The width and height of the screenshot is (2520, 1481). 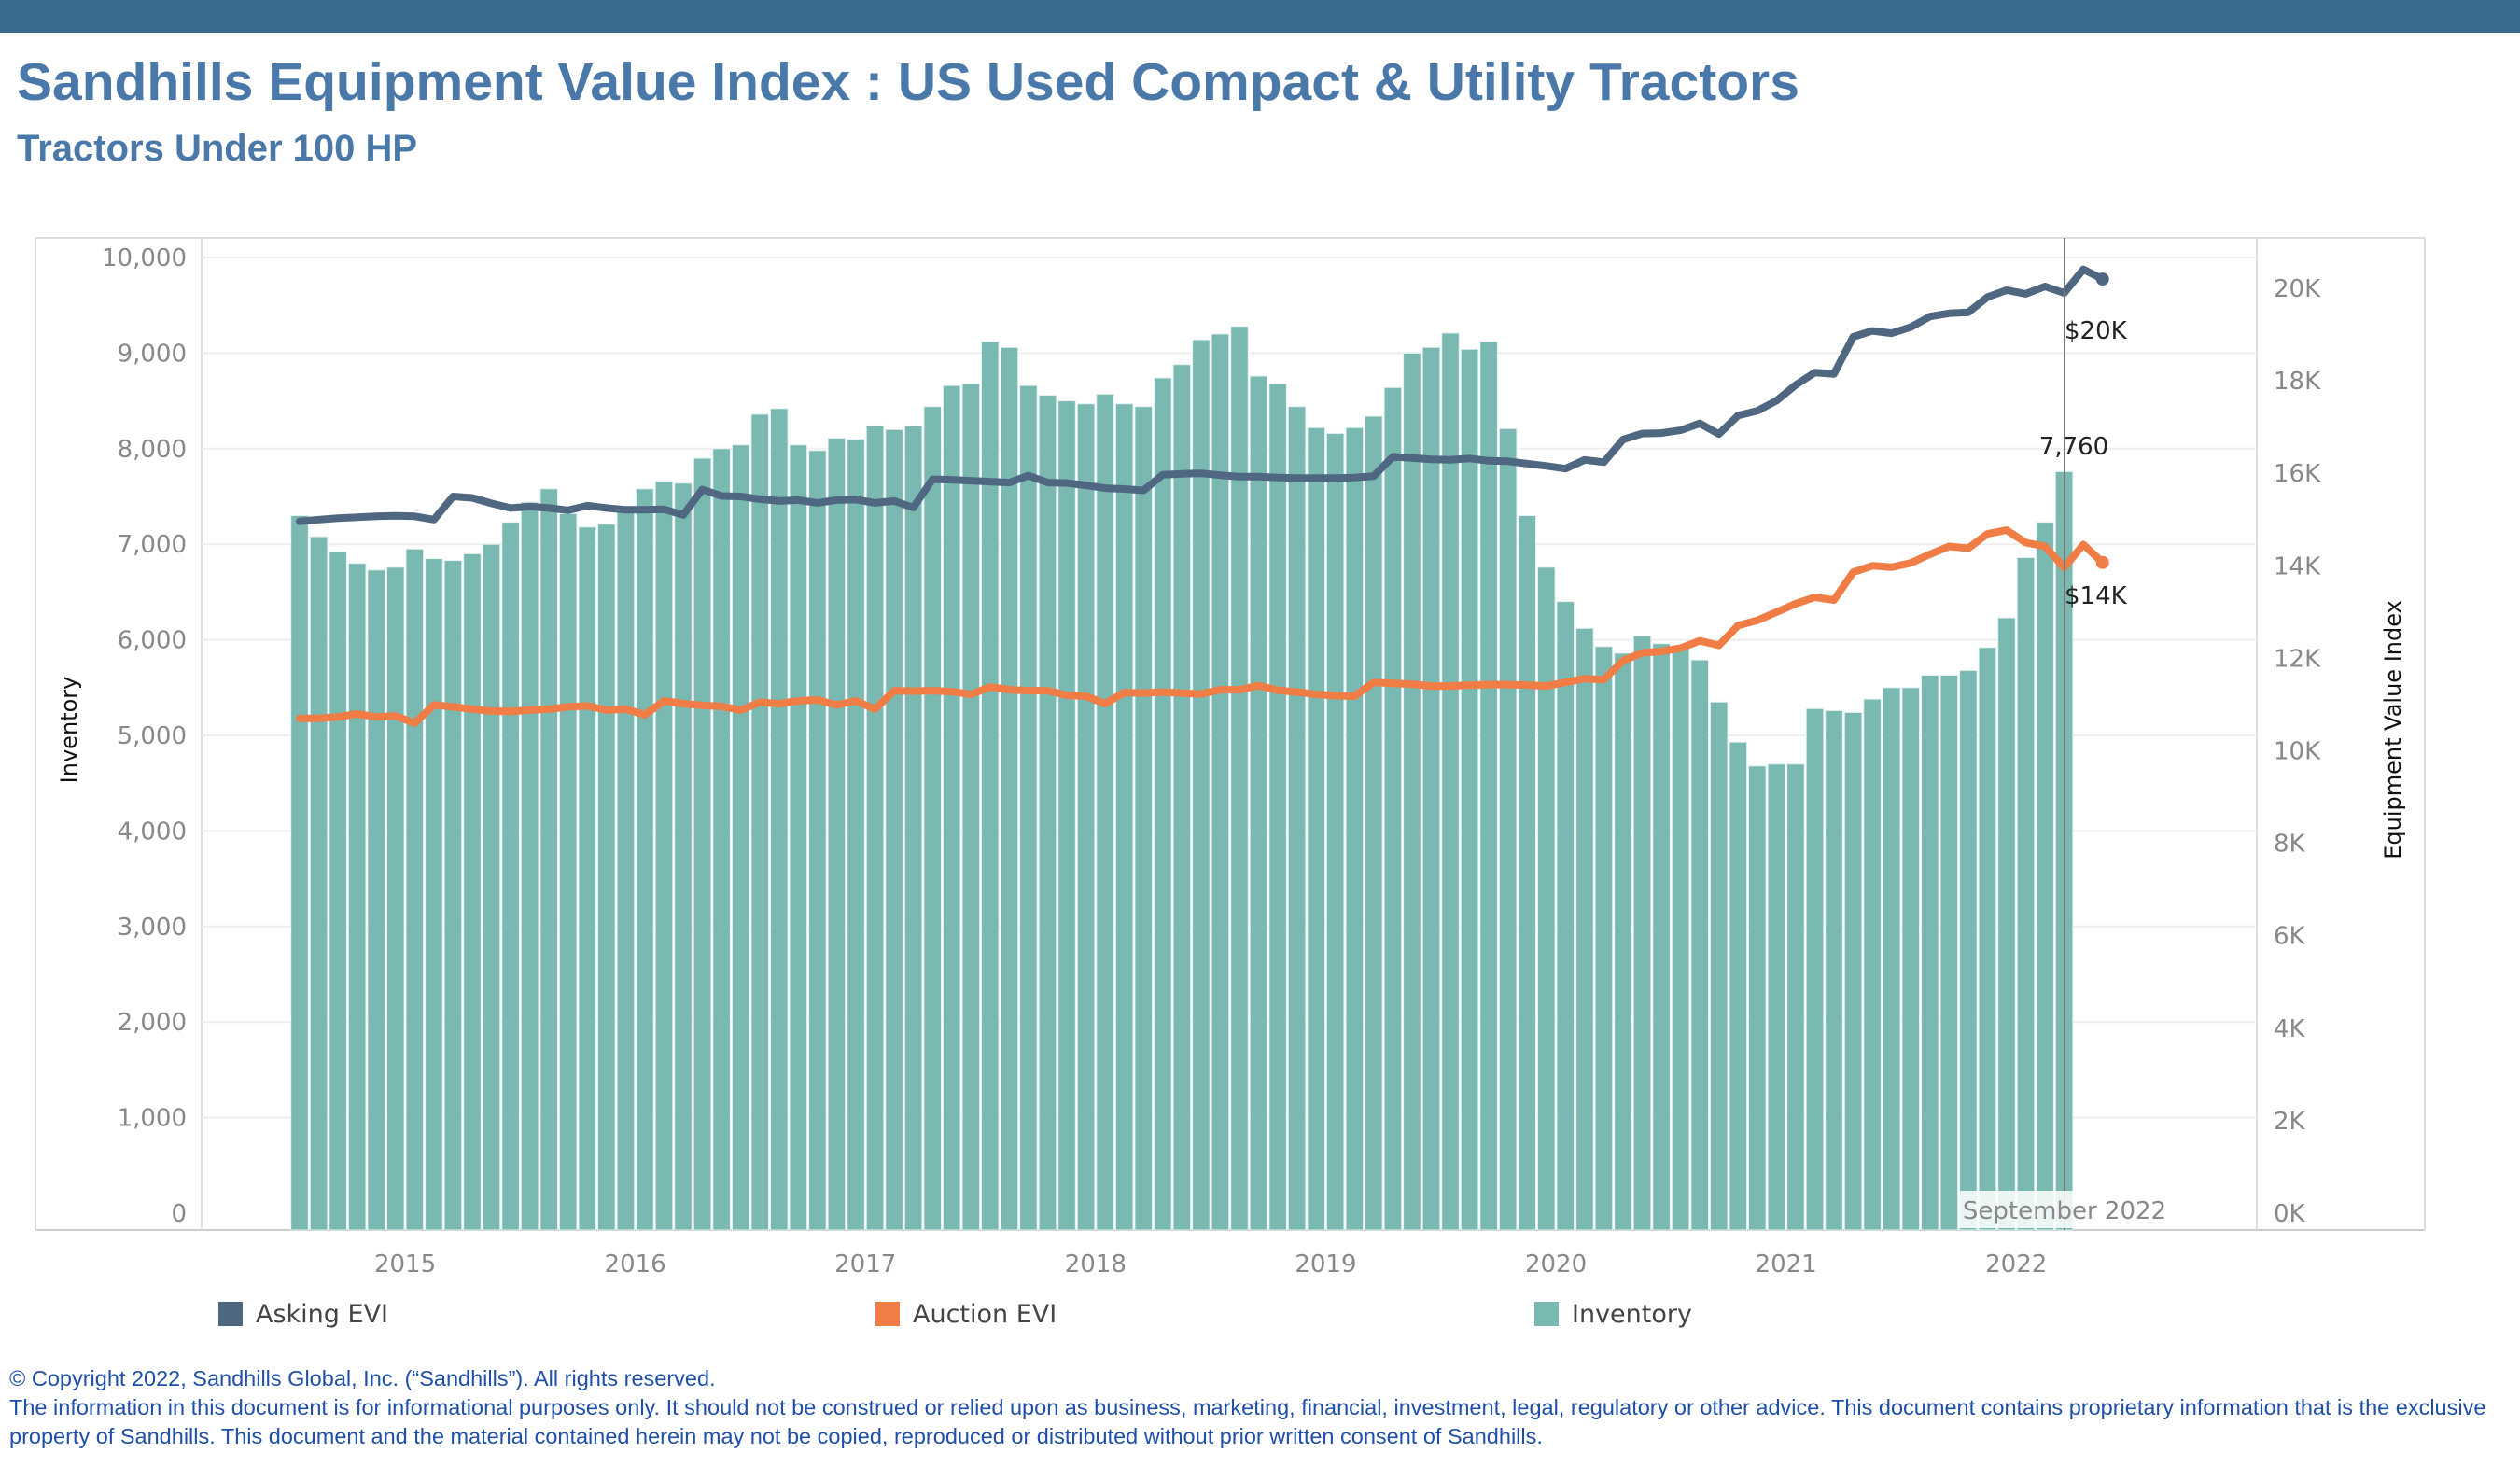 I want to click on auction-evi-line, so click(x=1201, y=626).